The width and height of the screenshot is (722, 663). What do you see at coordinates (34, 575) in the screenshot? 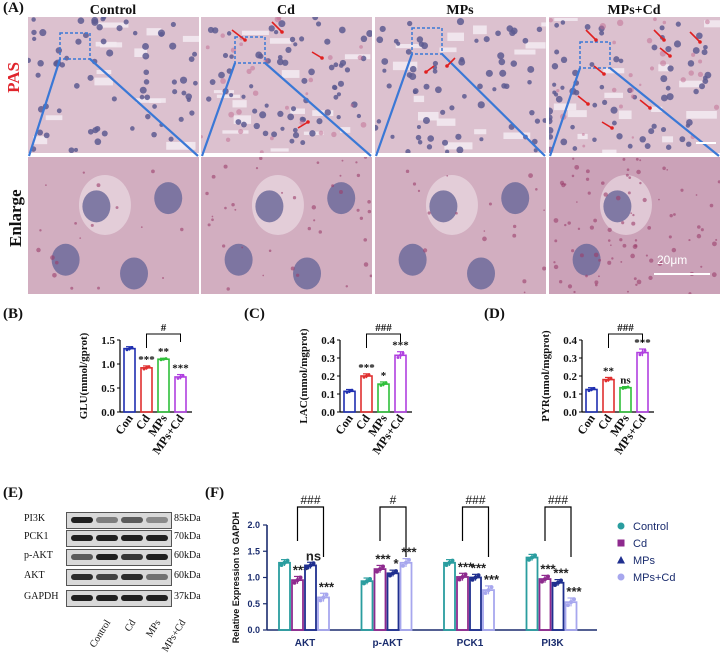
I see `blot-protein-label: AKT` at bounding box center [34, 575].